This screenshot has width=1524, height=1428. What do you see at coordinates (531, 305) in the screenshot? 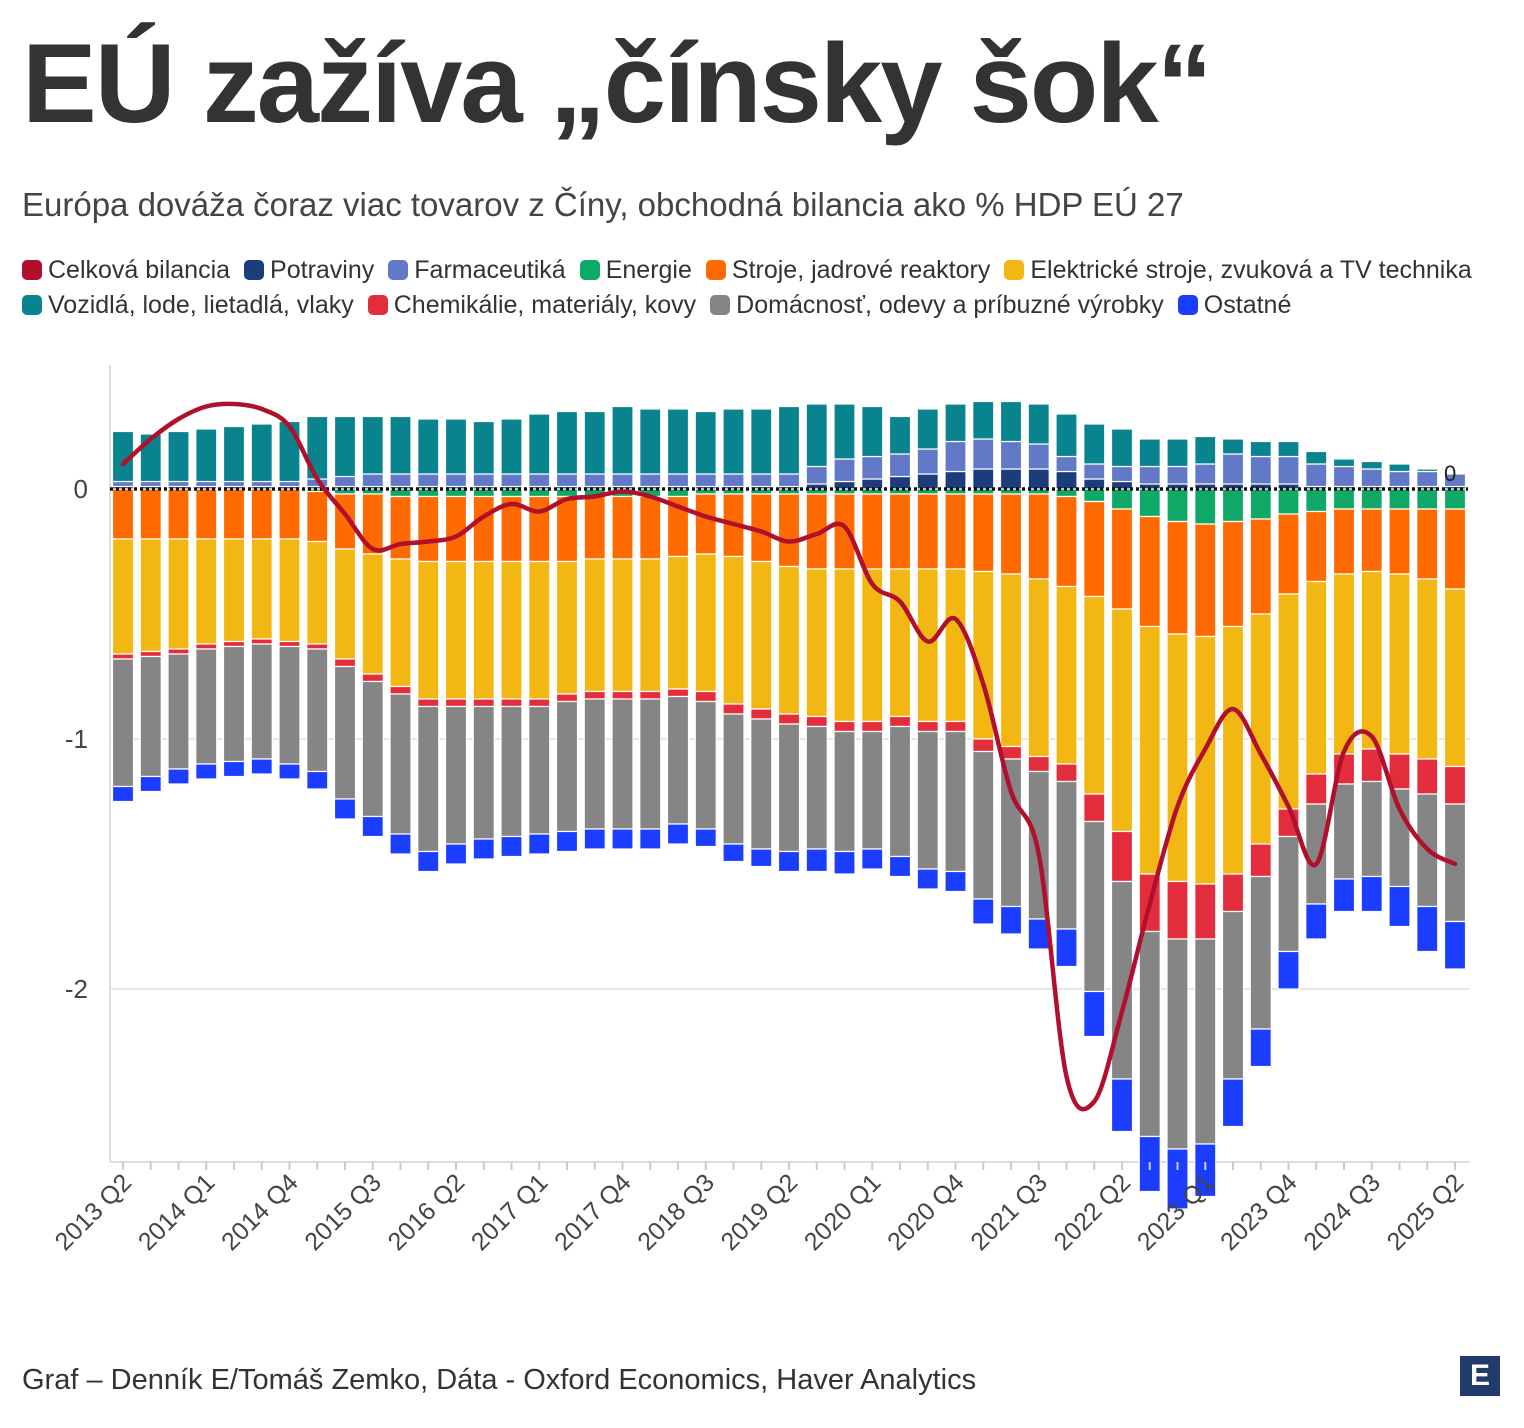
I see `legend-item-chemikalie: Chemikálie, materiály, kovy` at bounding box center [531, 305].